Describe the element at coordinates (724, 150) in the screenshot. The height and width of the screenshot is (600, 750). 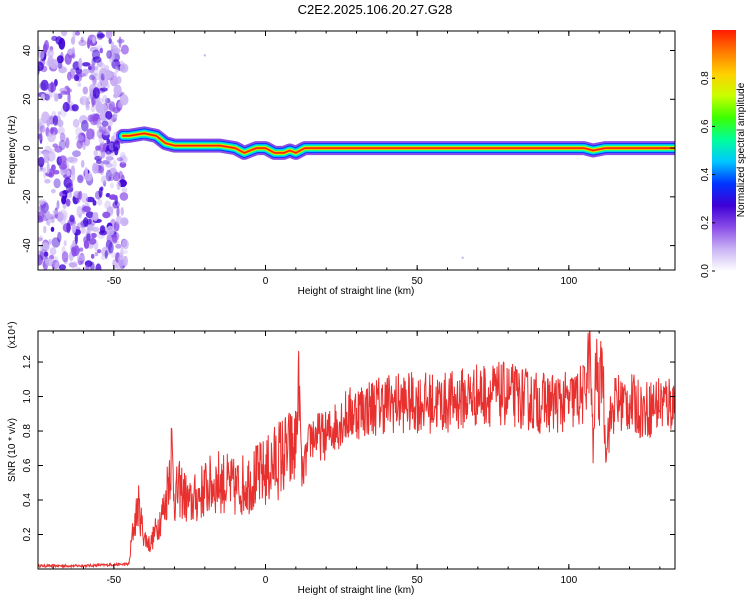
I see `colorbar-gradient` at that location.